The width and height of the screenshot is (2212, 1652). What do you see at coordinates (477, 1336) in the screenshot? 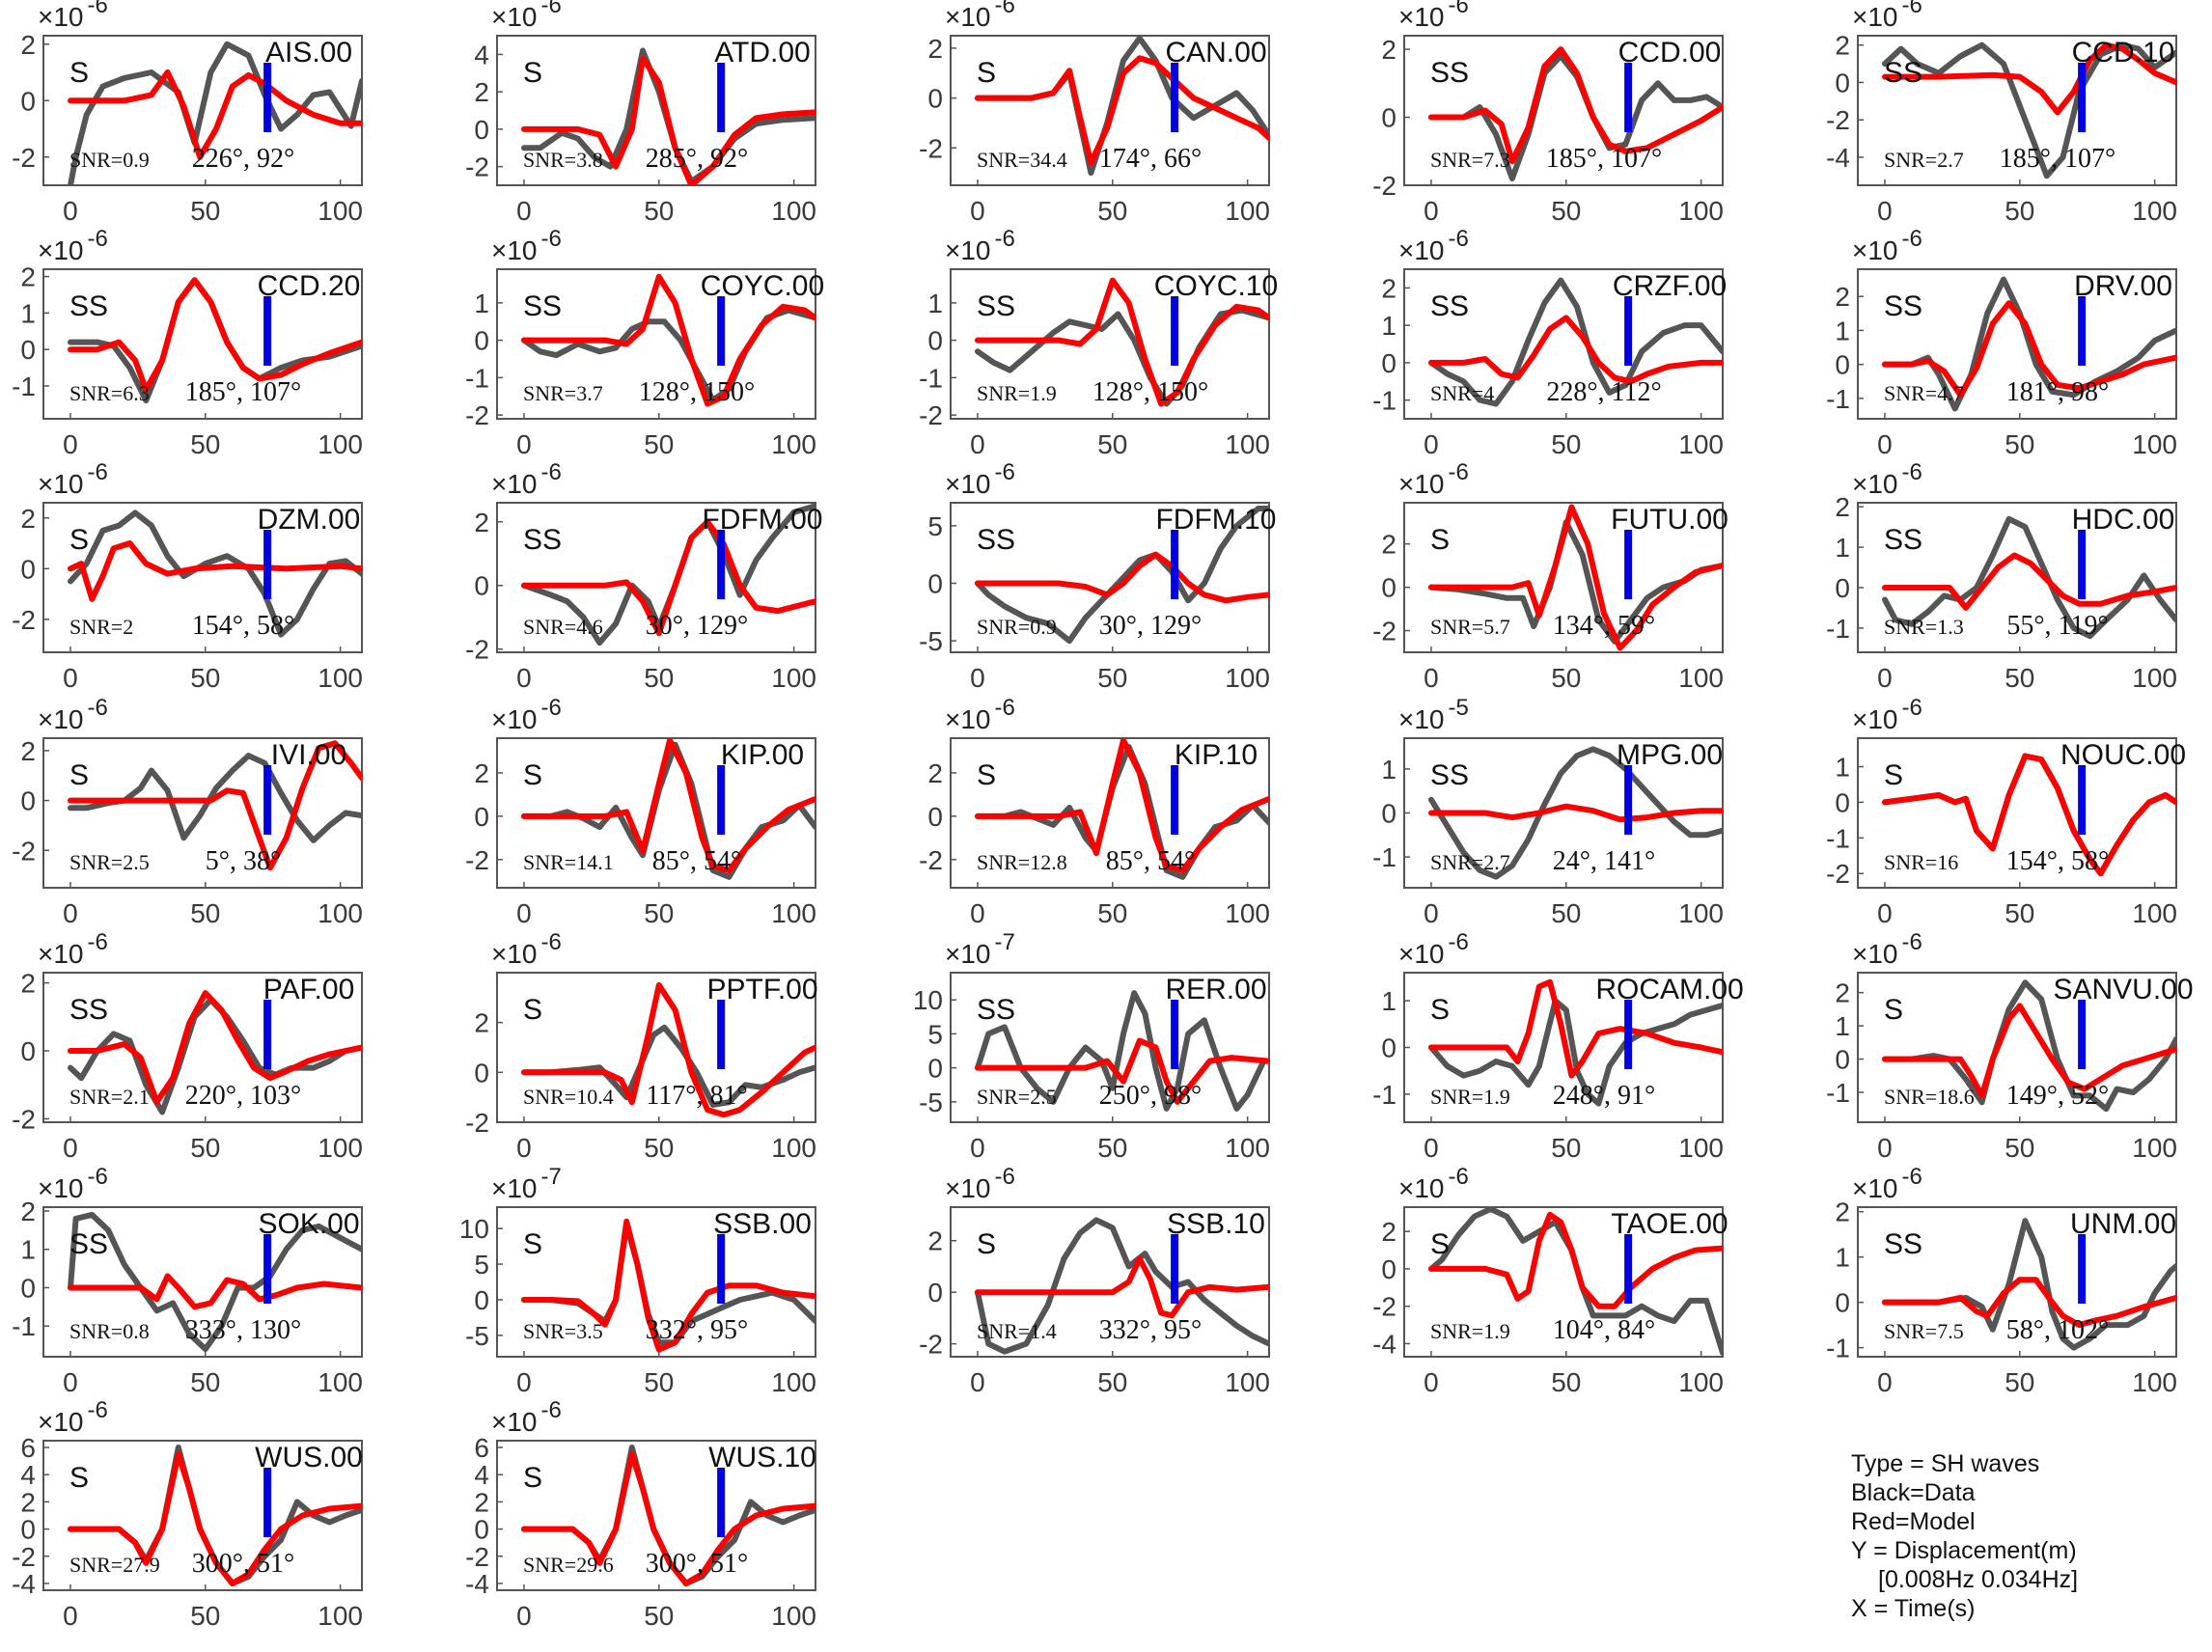
I see `y-tick-label: -5` at bounding box center [477, 1336].